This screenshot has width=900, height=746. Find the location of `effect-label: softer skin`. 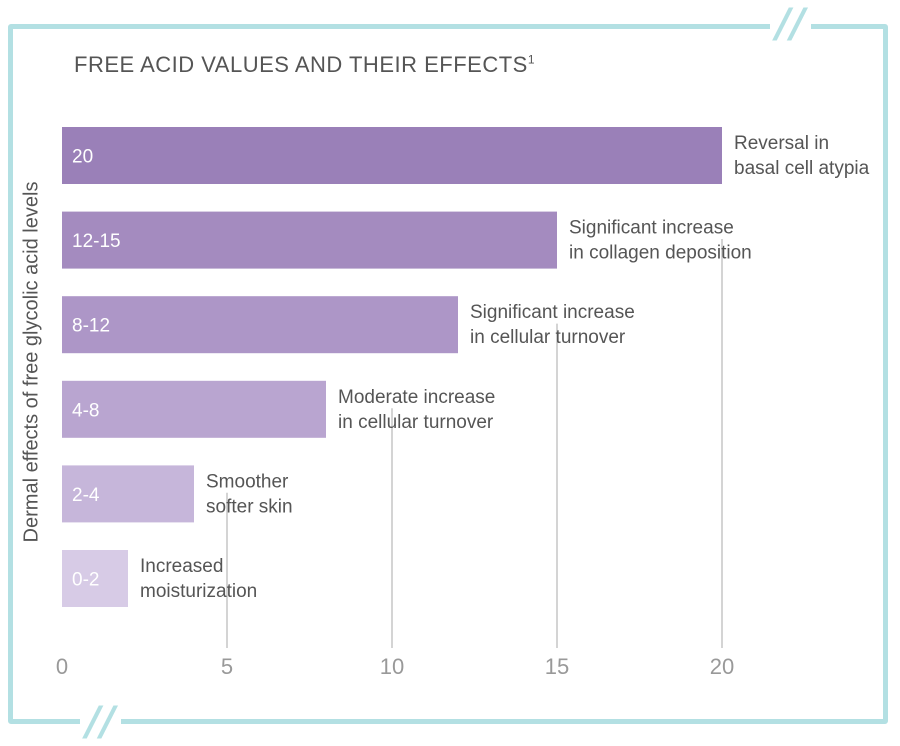

effect-label: softer skin is located at coordinates (249, 506).